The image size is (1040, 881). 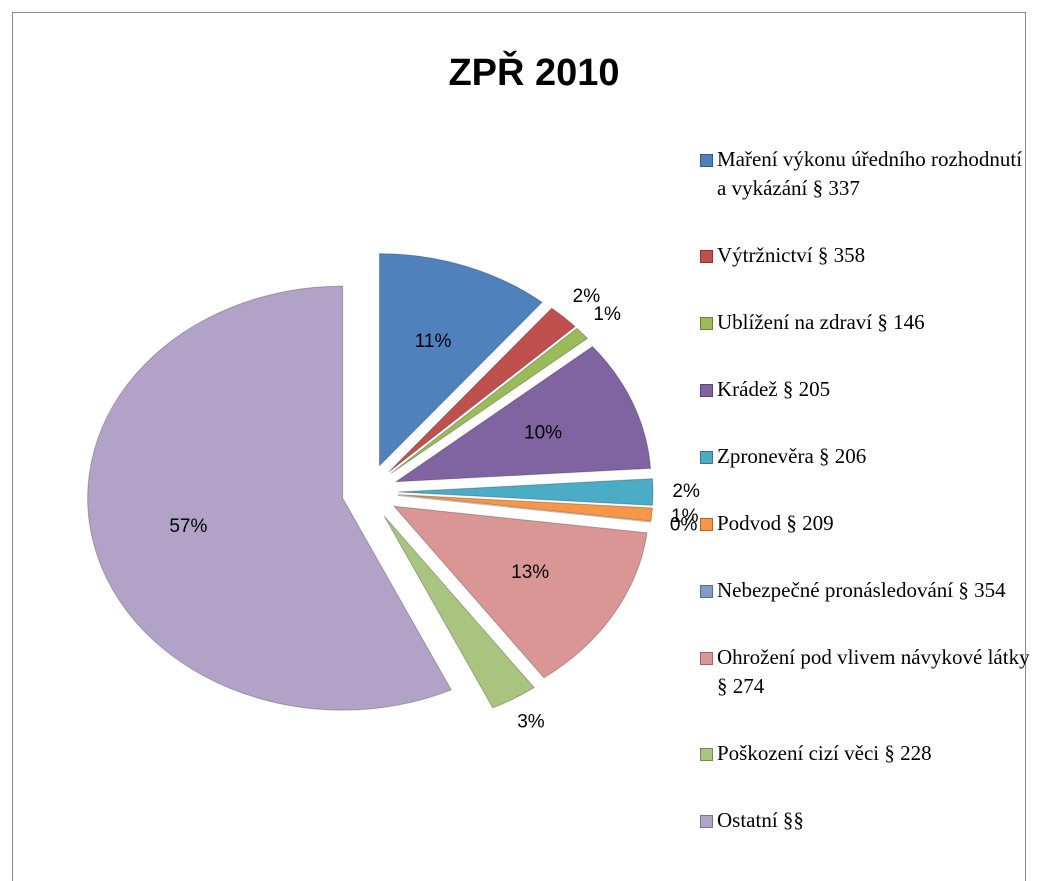 I want to click on legend-label: Výtržnictví § 358, so click(x=791, y=255).